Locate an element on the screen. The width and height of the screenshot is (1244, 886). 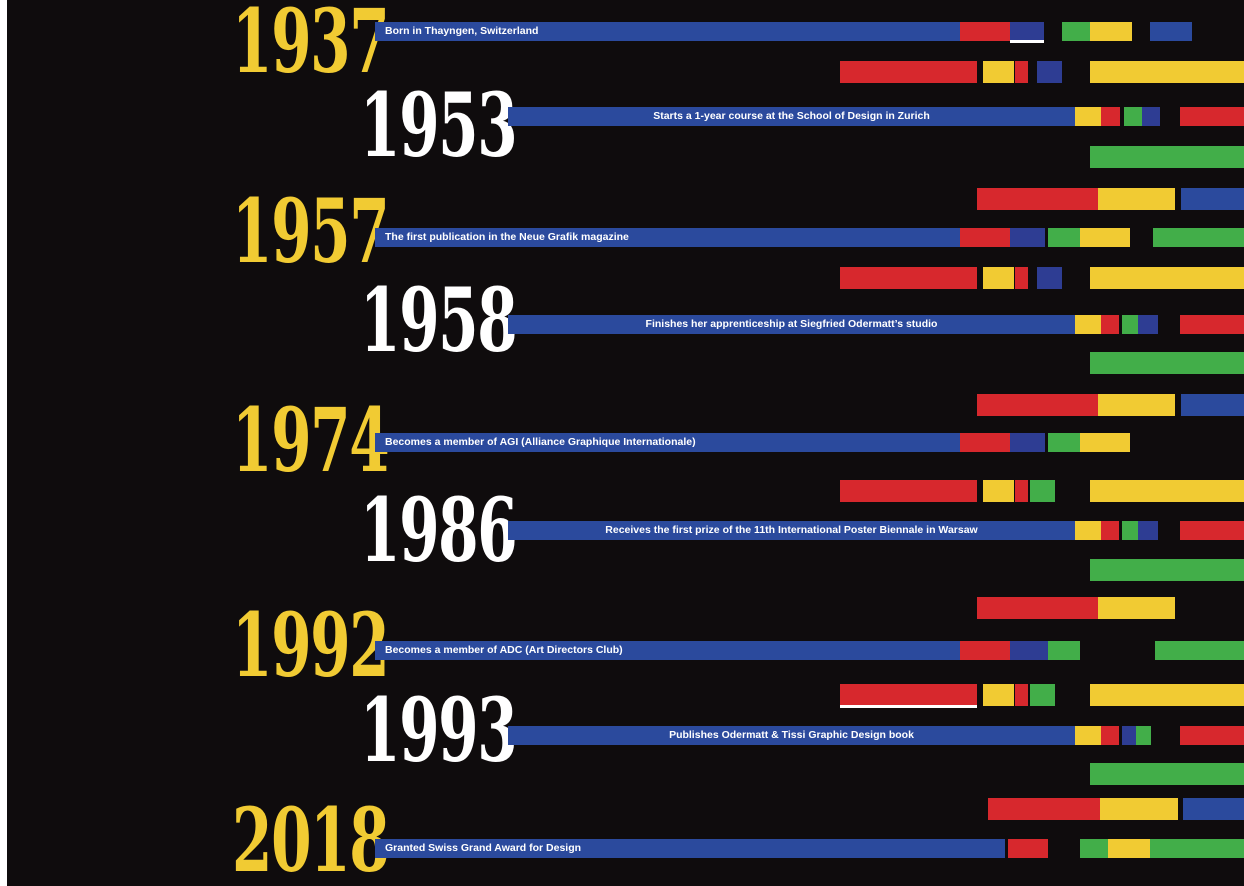
year-label-1937: 1937 is located at coordinates (311, 46).